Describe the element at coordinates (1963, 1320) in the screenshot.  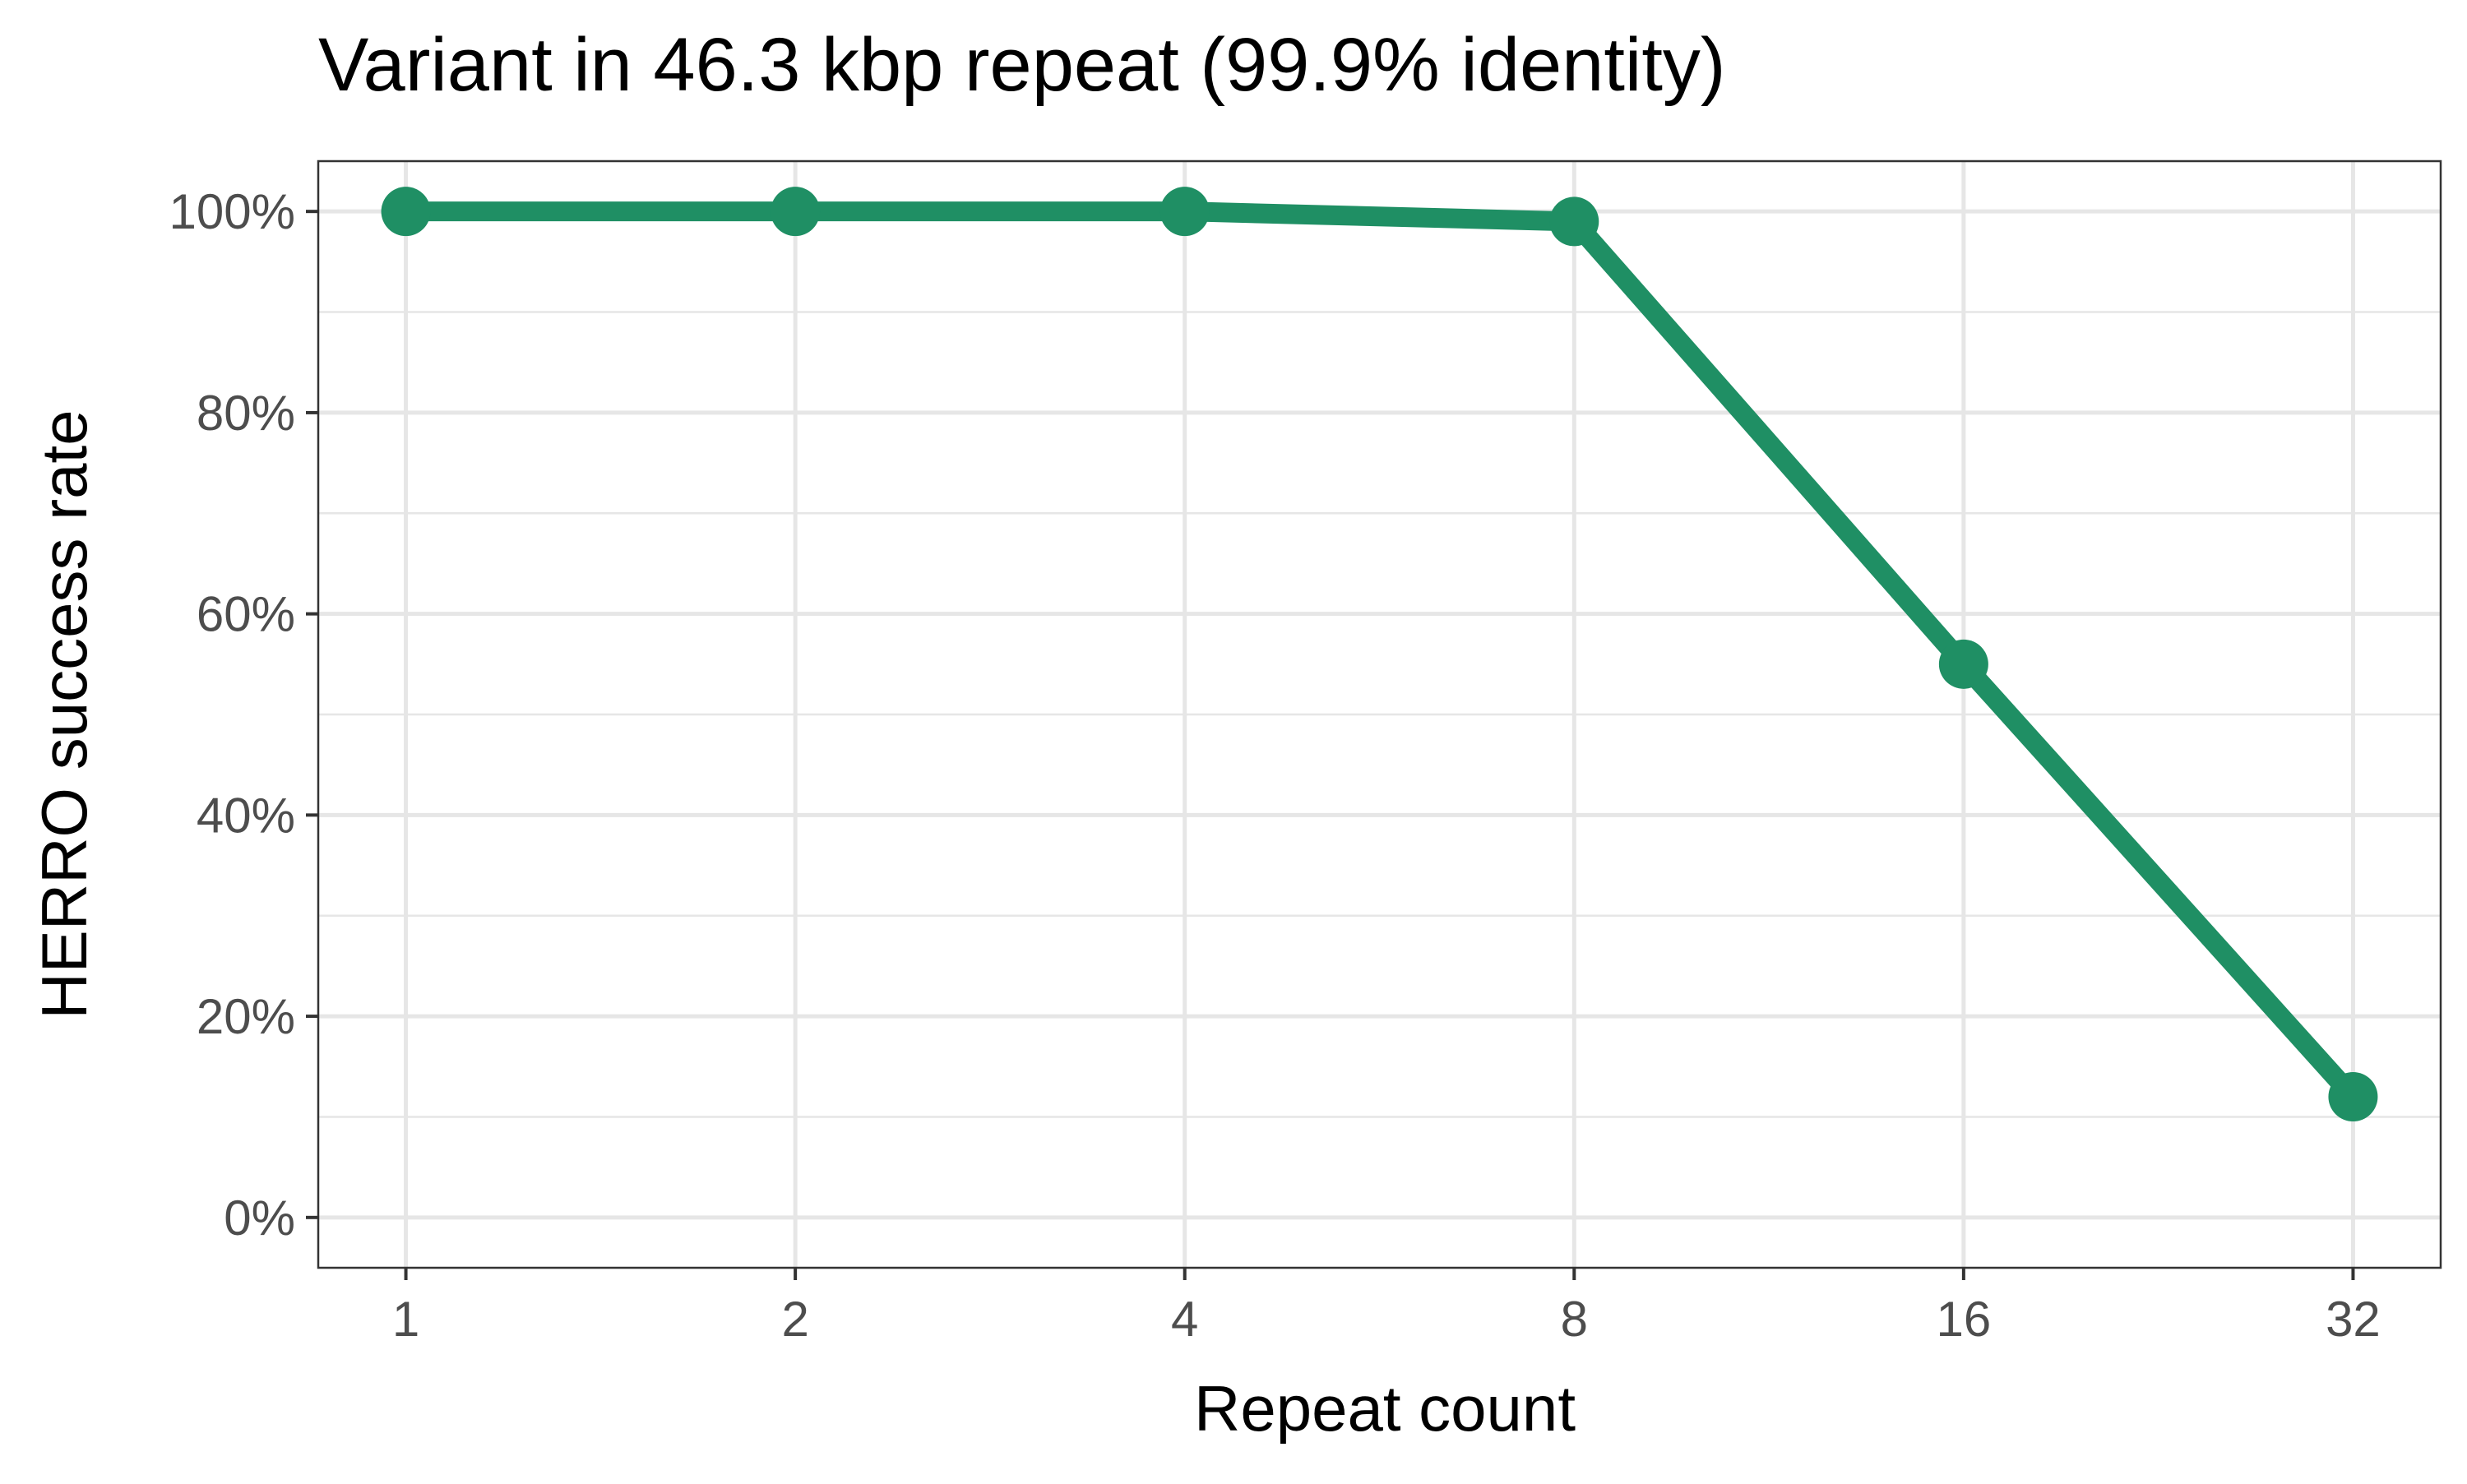
I see `x-tick-label: 16` at that location.